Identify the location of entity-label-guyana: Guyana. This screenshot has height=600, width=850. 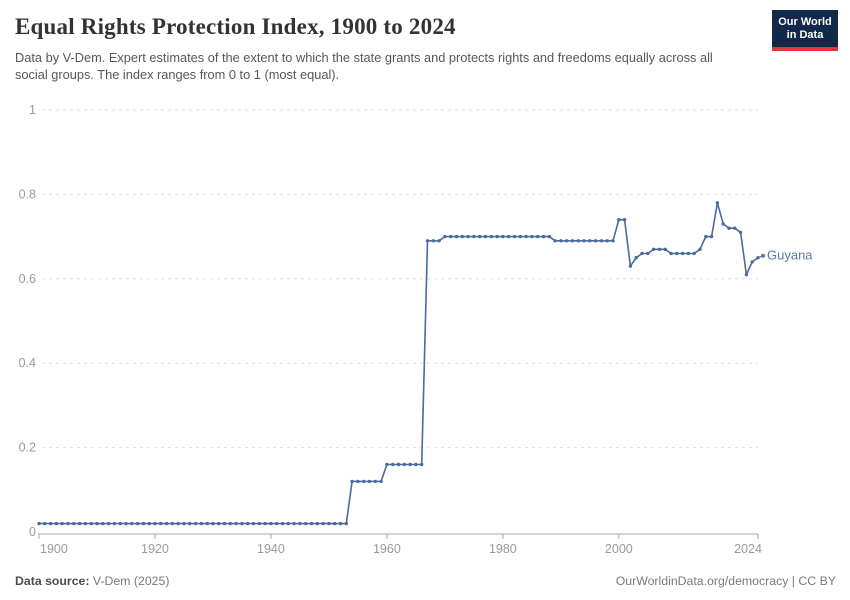
(790, 255).